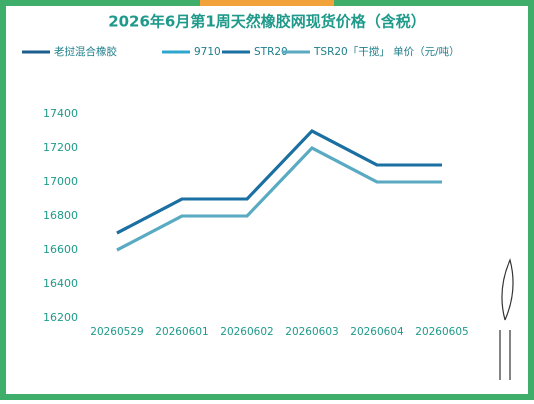 Image resolution: width=534 pixels, height=404 pixels. What do you see at coordinates (85, 51) in the screenshot?
I see `legend-label: 老挝混合橡胶` at bounding box center [85, 51].